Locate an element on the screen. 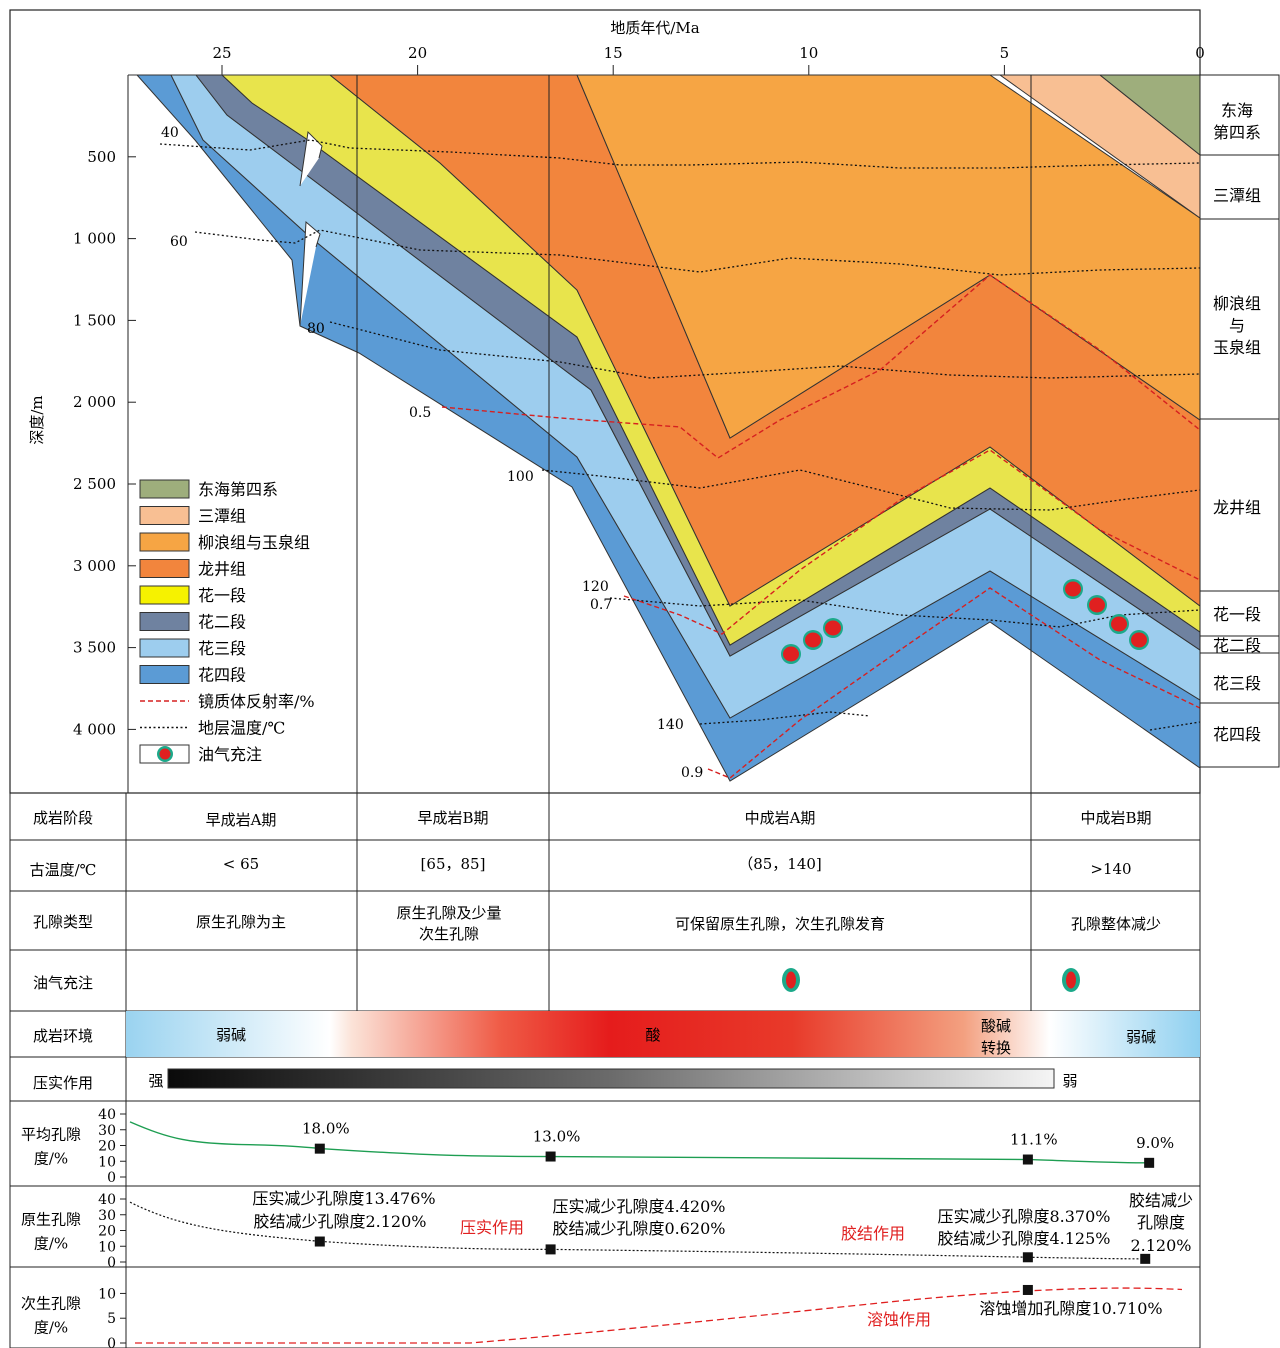 This screenshot has width=1280, height=1348. x-tick-label: 10 is located at coordinates (808, 53).